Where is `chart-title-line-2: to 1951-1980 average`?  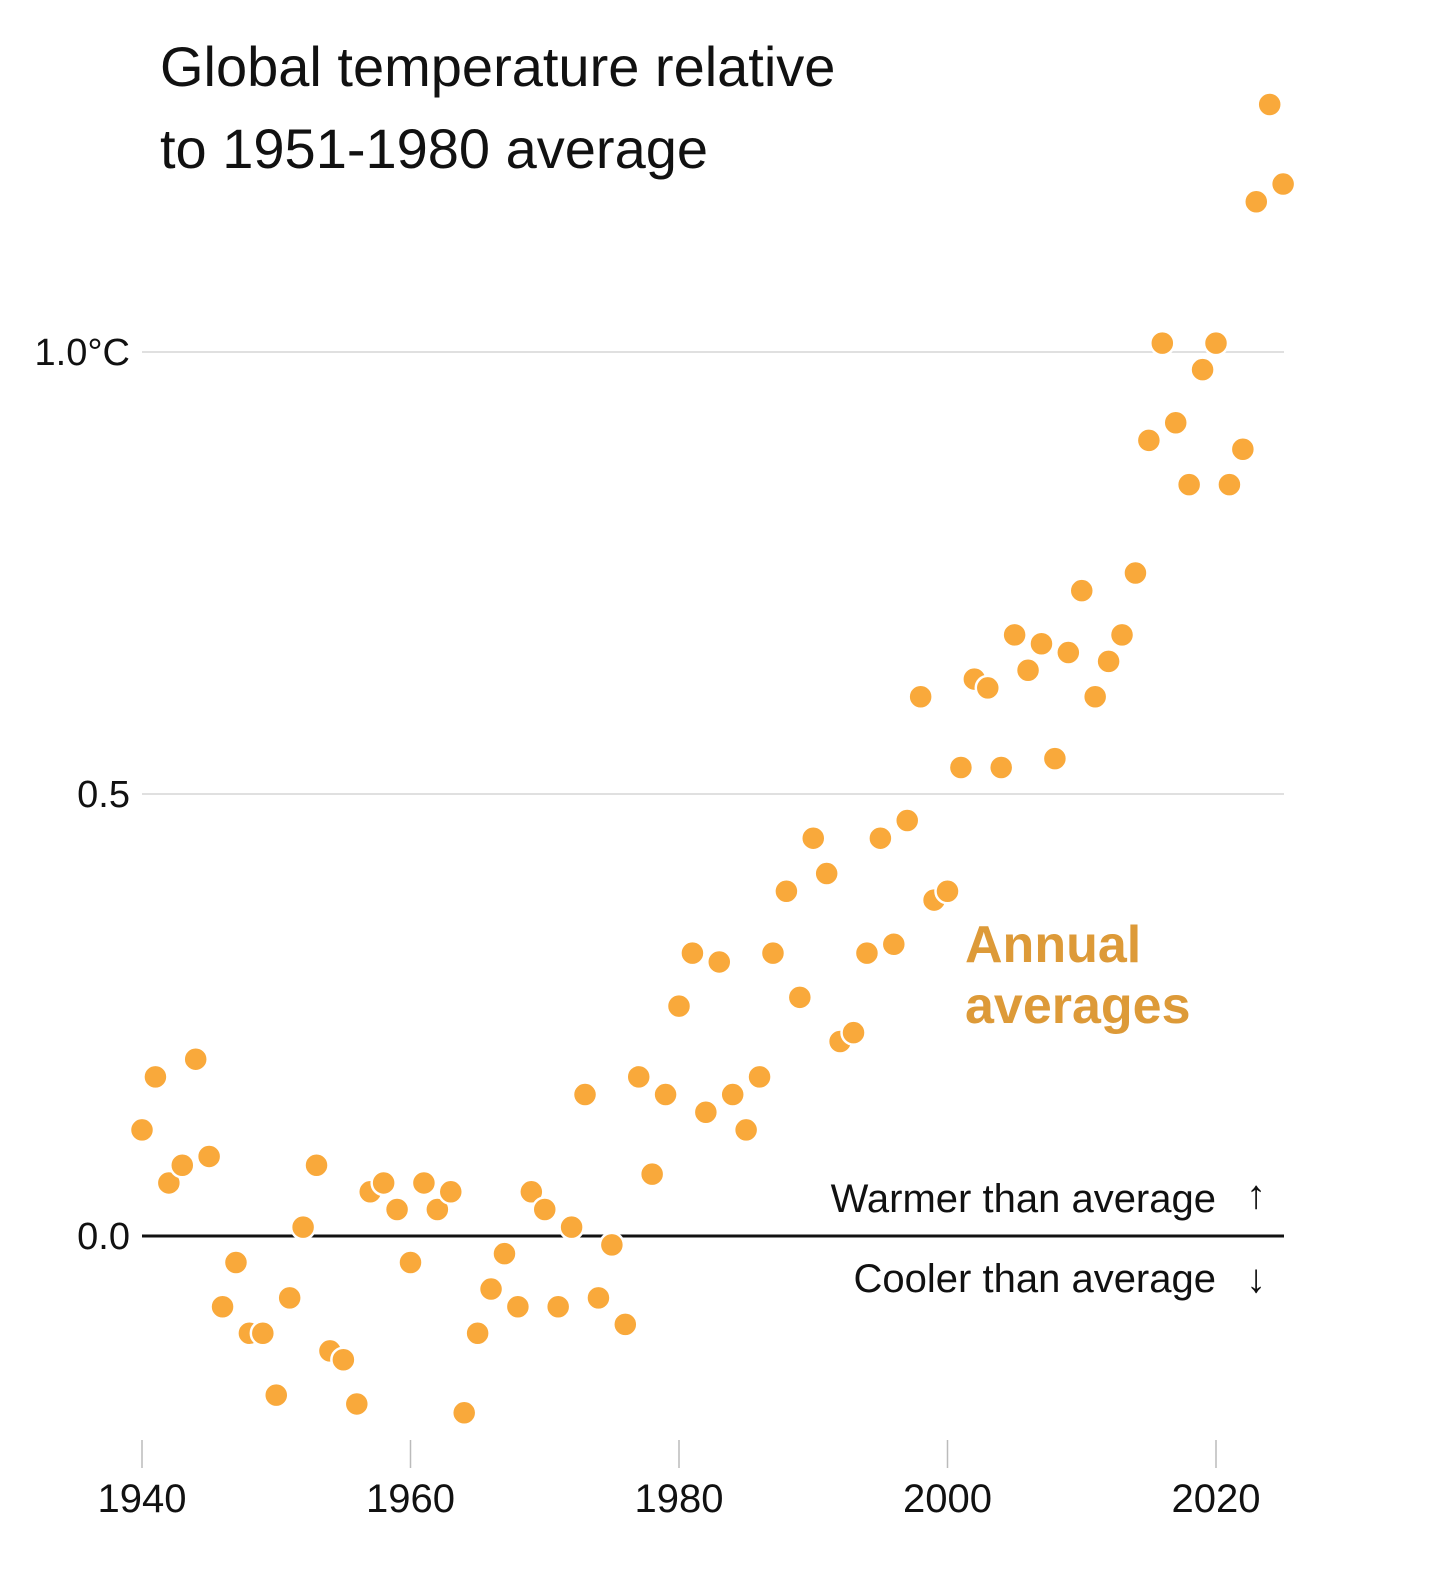
chart-title-line-2: to 1951-1980 average is located at coordinates (434, 148).